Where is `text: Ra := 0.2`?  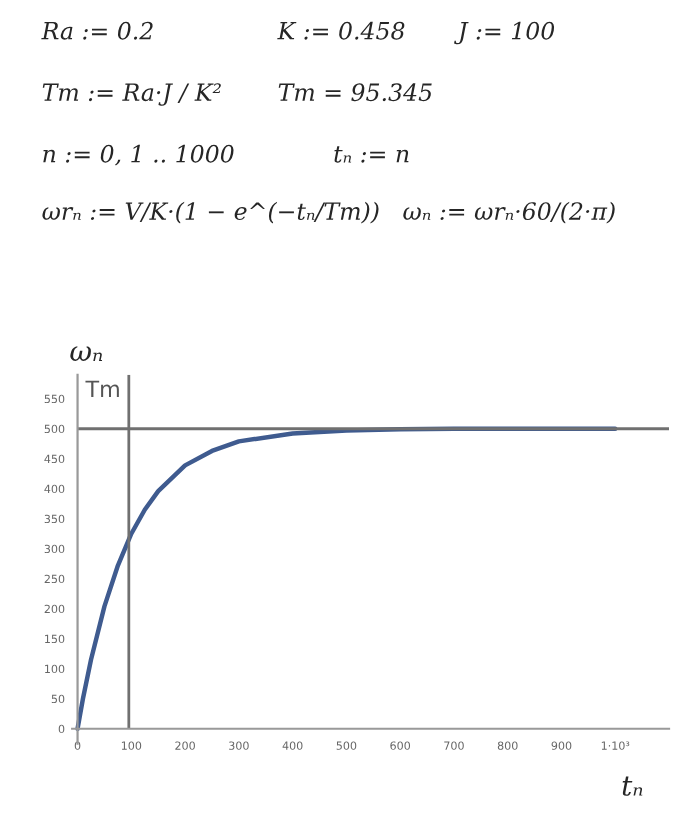
text: Ra := 0.2 is located at coordinates (97, 30).